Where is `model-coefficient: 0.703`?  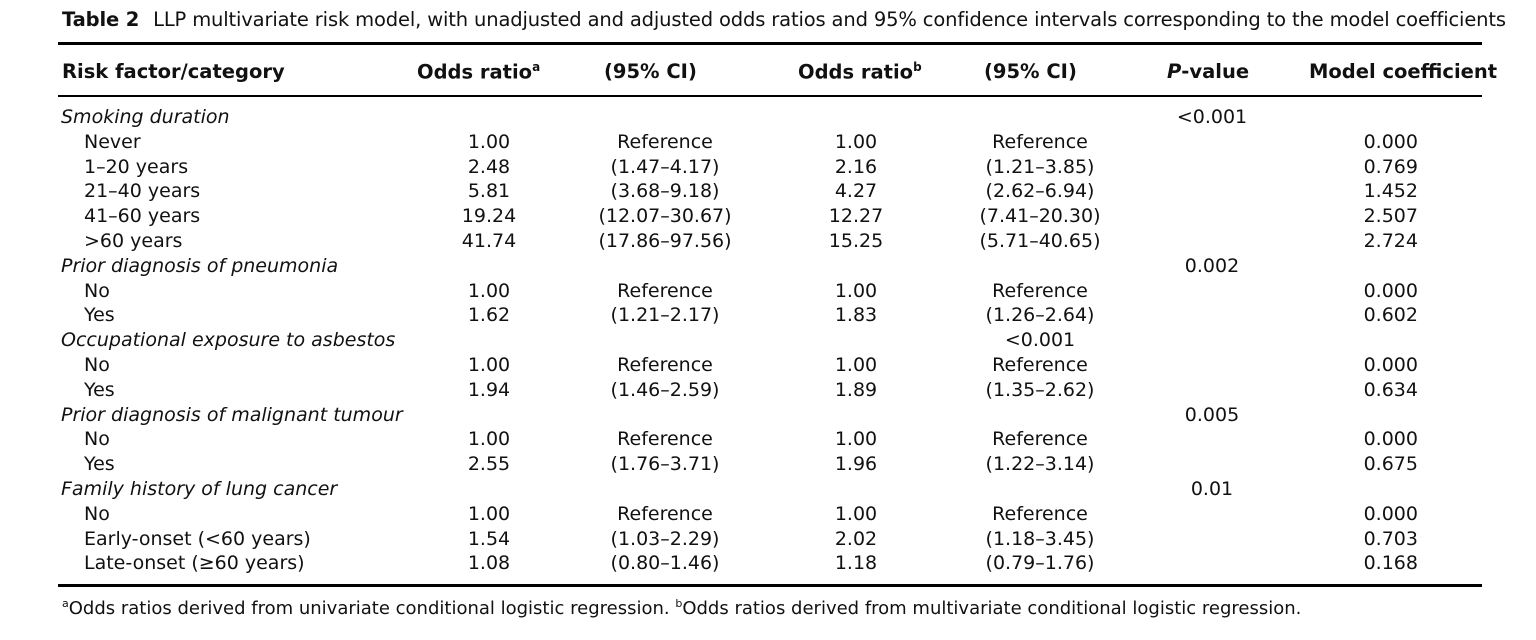
model-coefficient: 0.703 is located at coordinates (1390, 538).